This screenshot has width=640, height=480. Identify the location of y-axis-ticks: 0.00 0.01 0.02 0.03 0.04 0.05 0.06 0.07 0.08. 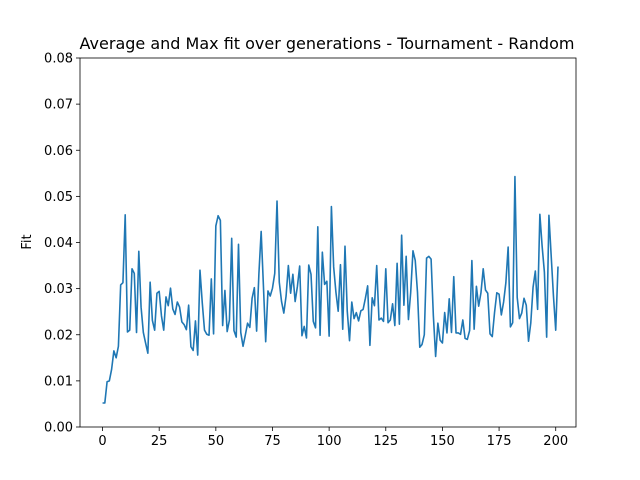
(62, 244).